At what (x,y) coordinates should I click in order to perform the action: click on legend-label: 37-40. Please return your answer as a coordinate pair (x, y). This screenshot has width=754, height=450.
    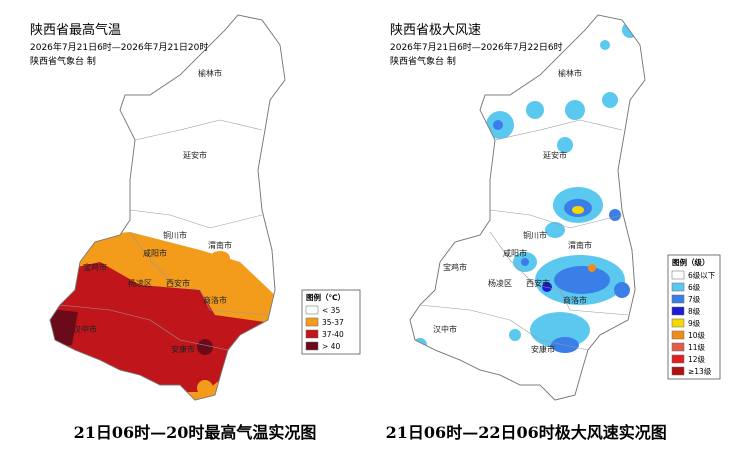
    Looking at the image, I should click on (333, 334).